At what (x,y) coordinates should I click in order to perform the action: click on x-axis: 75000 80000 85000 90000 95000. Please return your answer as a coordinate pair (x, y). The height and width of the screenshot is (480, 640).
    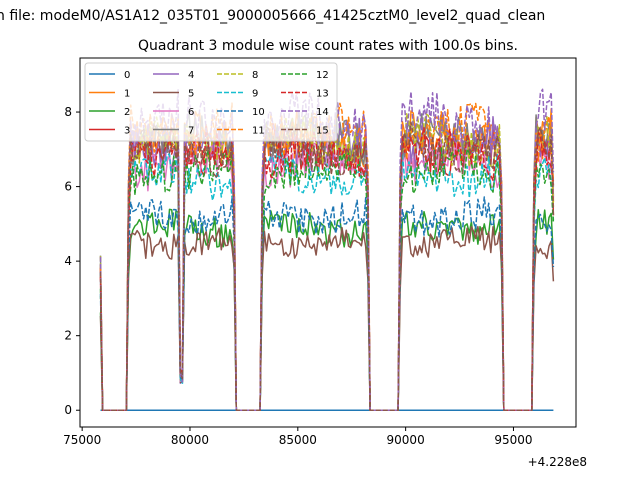
    Looking at the image, I should click on (298, 437).